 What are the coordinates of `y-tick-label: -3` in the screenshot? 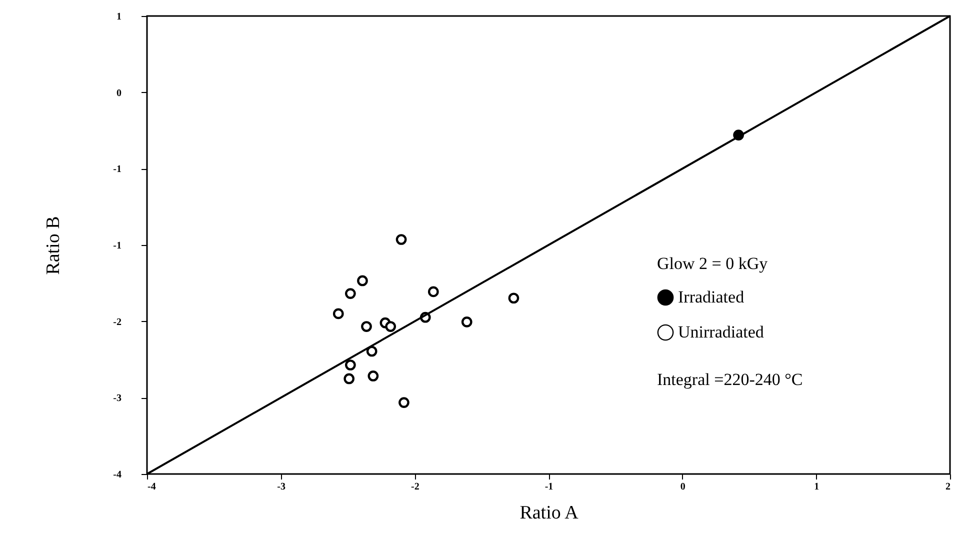 It's located at (117, 398).